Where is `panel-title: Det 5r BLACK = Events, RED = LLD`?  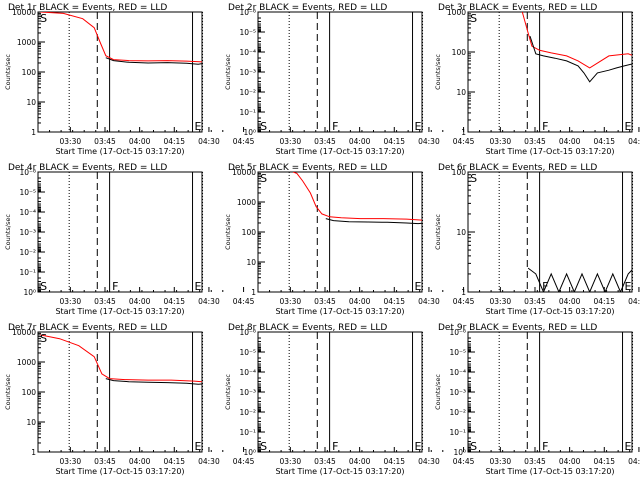 panel-title: Det 5r BLACK = Events, RED = LLD is located at coordinates (307, 168).